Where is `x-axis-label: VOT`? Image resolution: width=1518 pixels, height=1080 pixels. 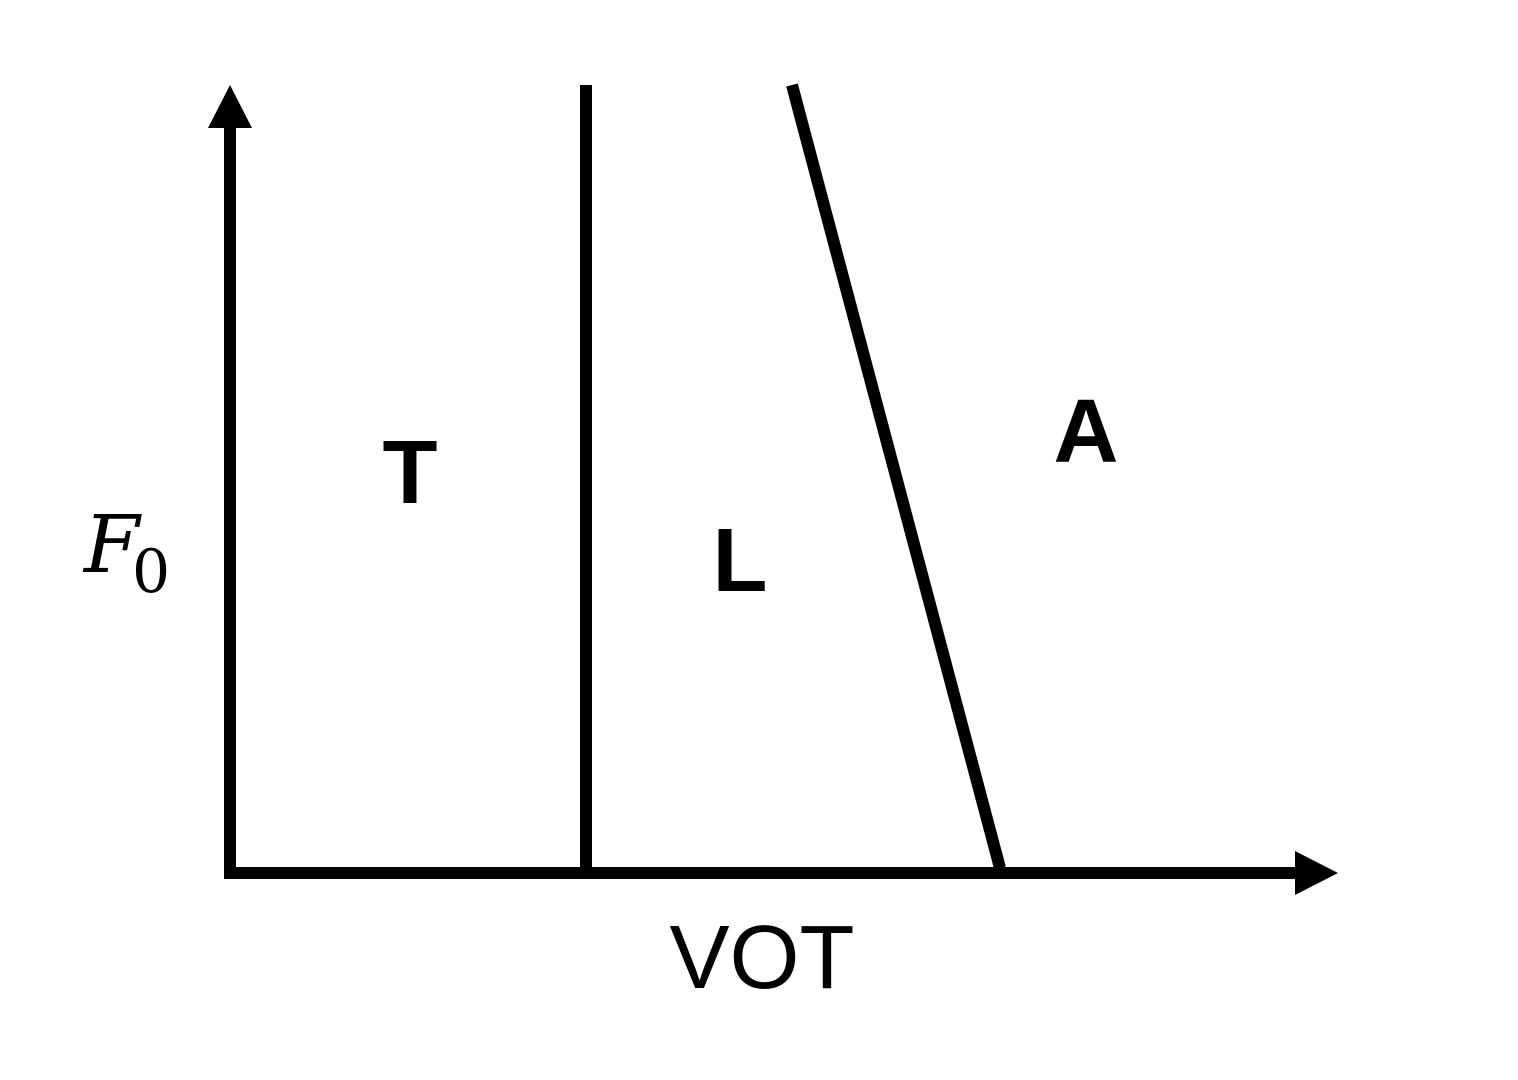
x-axis-label: VOT is located at coordinates (761, 958).